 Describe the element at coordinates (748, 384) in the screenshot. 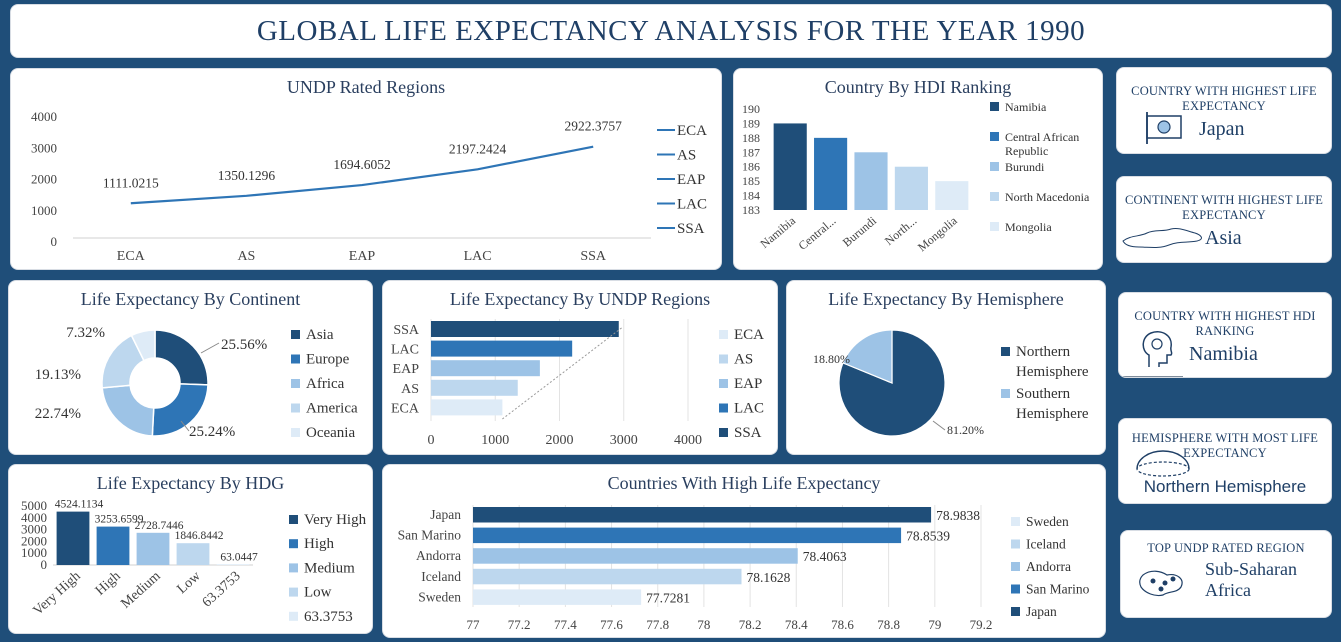

I see `legend-item-label: EAP` at that location.